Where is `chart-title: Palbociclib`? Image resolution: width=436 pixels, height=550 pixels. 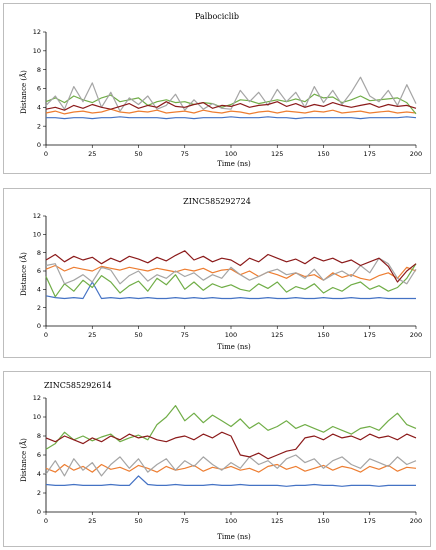 chart-title: Palbociclib is located at coordinates (217, 16).